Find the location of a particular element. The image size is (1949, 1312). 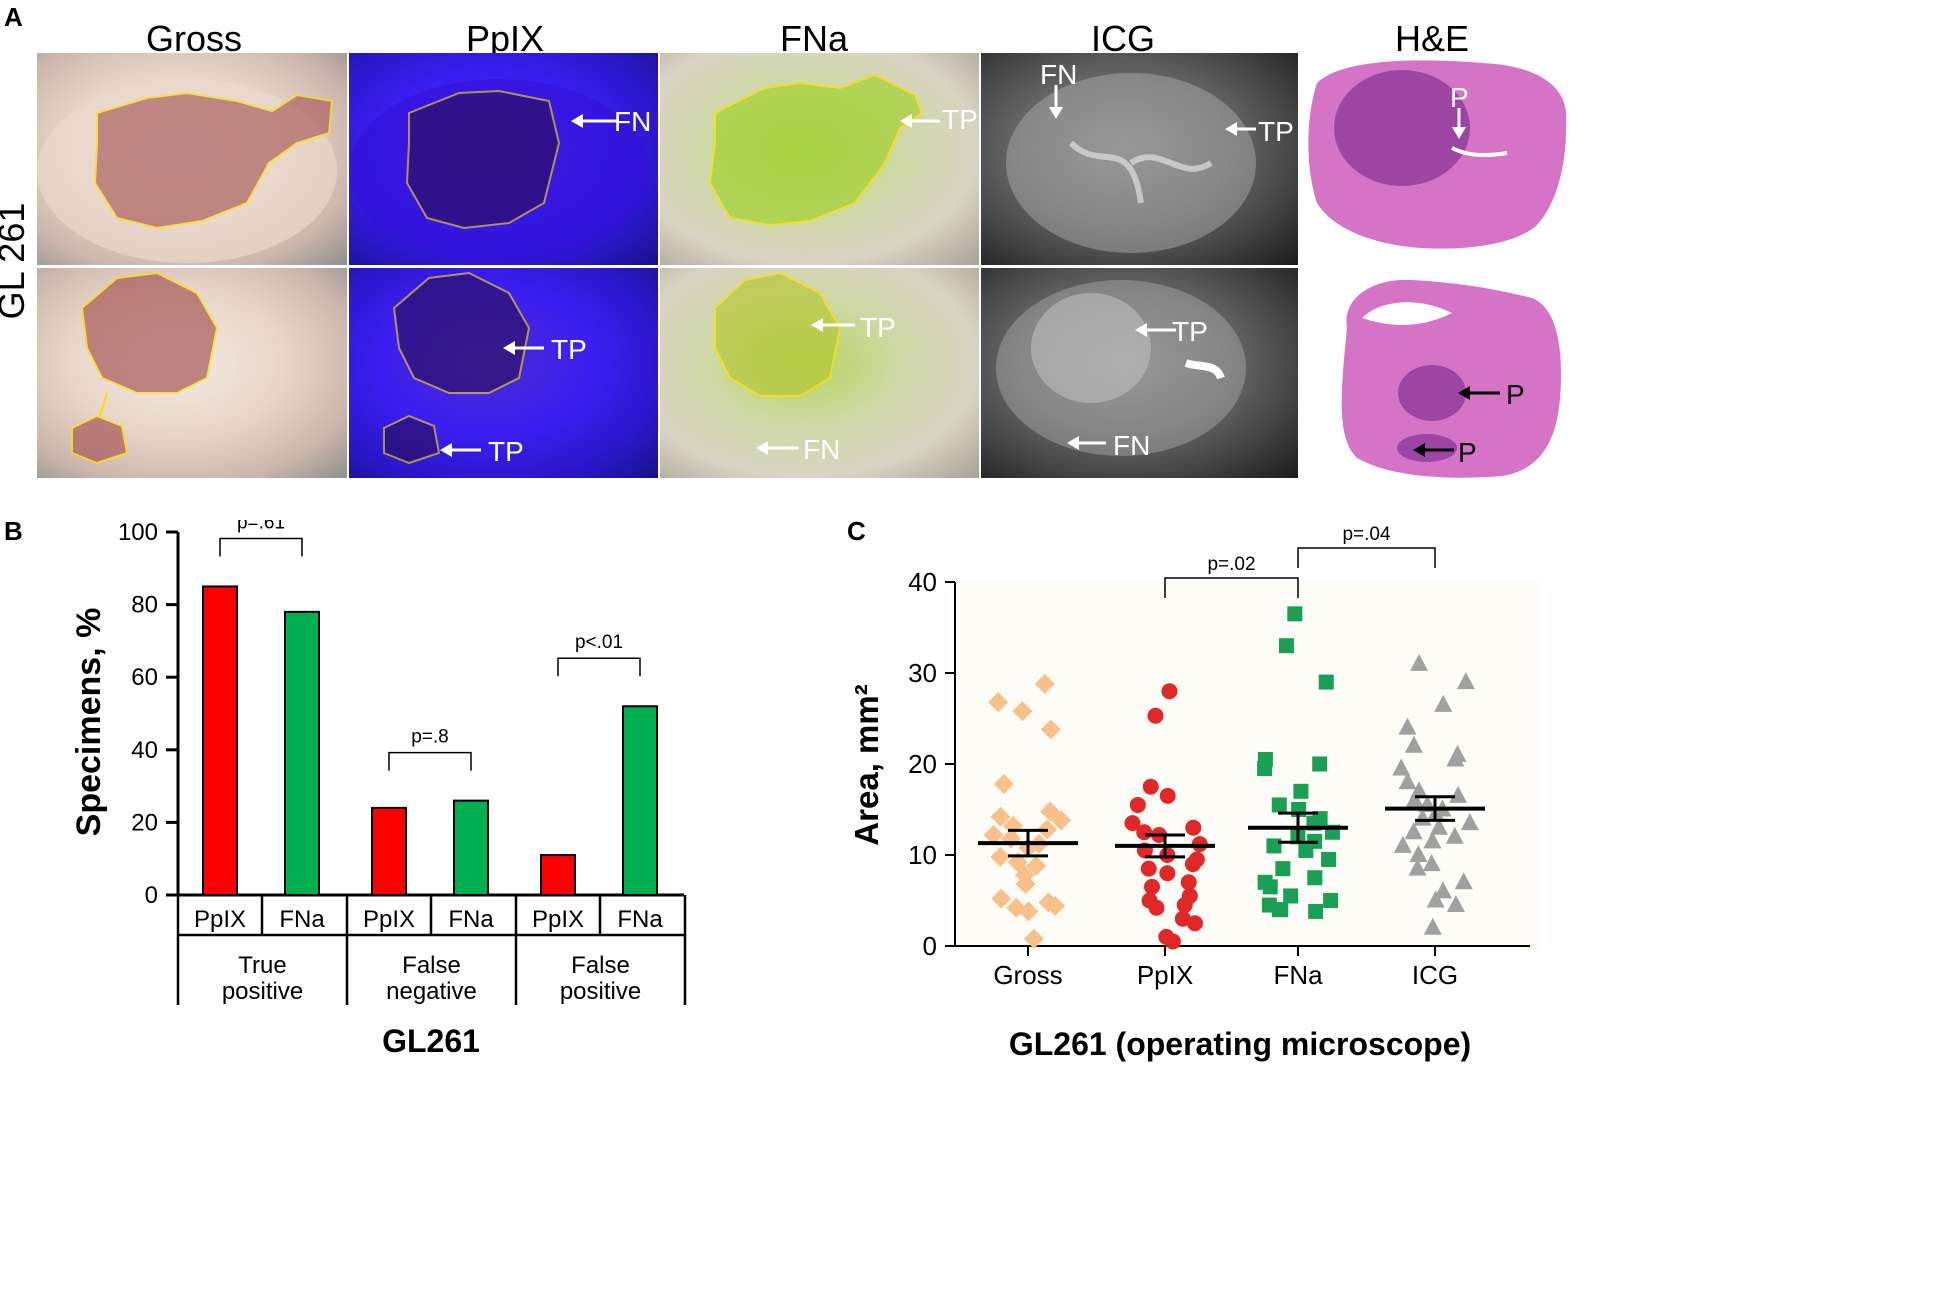

x-axis-title-c: GL261 (operating microscope) is located at coordinates (1240, 1044).